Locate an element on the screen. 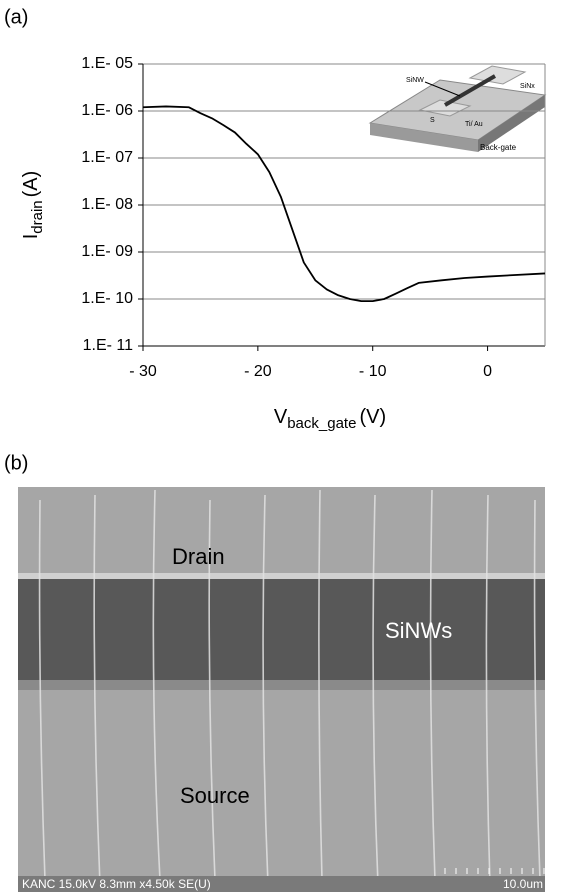 The width and height of the screenshot is (565, 892). x-axis-label: Vback_gate (V) is located at coordinates (330, 419).